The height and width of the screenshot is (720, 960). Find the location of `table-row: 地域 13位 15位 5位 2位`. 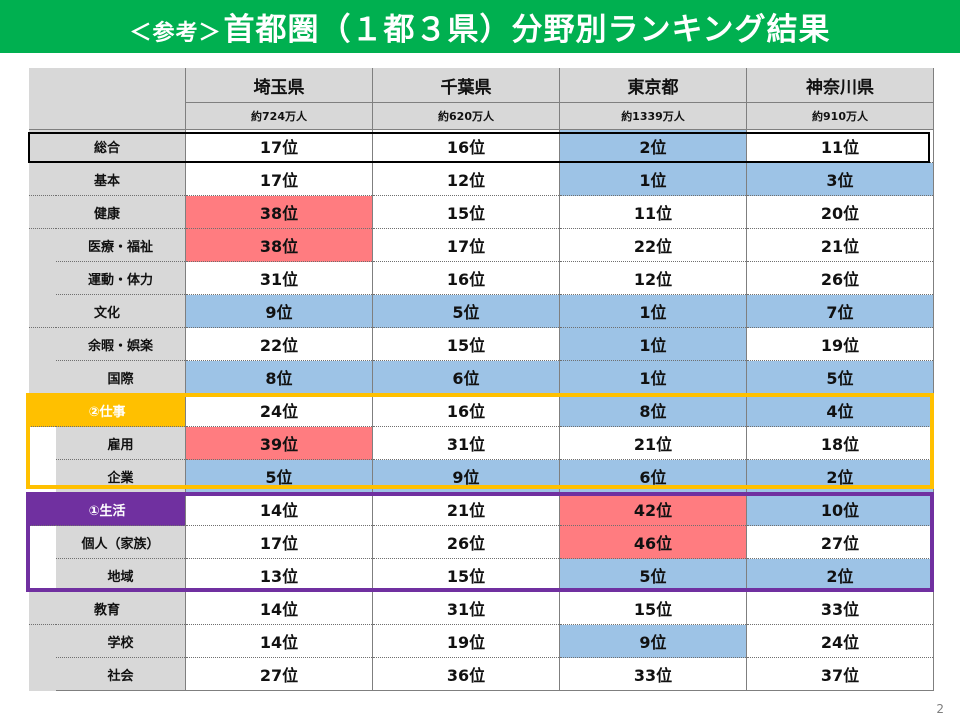

table-row: 地域 13位 15位 5位 2位 is located at coordinates (481, 575).